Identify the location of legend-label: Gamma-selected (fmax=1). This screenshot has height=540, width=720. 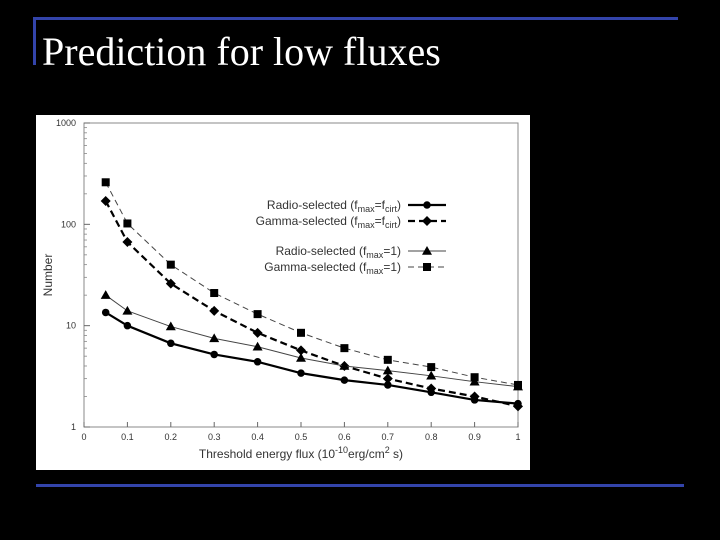
(332, 268).